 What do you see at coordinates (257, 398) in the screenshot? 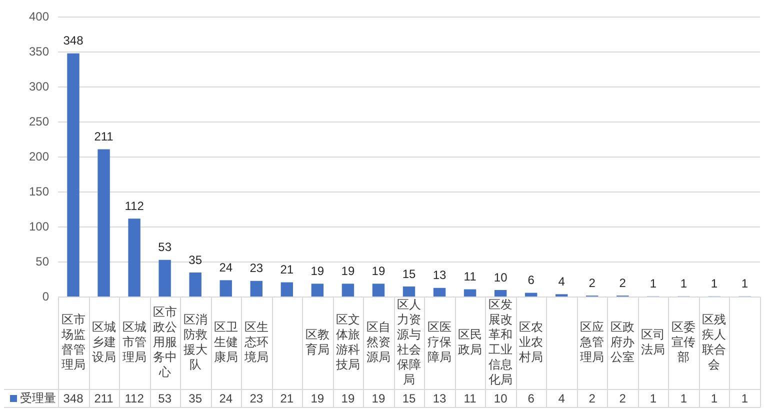
I see `data-label: 23` at bounding box center [257, 398].